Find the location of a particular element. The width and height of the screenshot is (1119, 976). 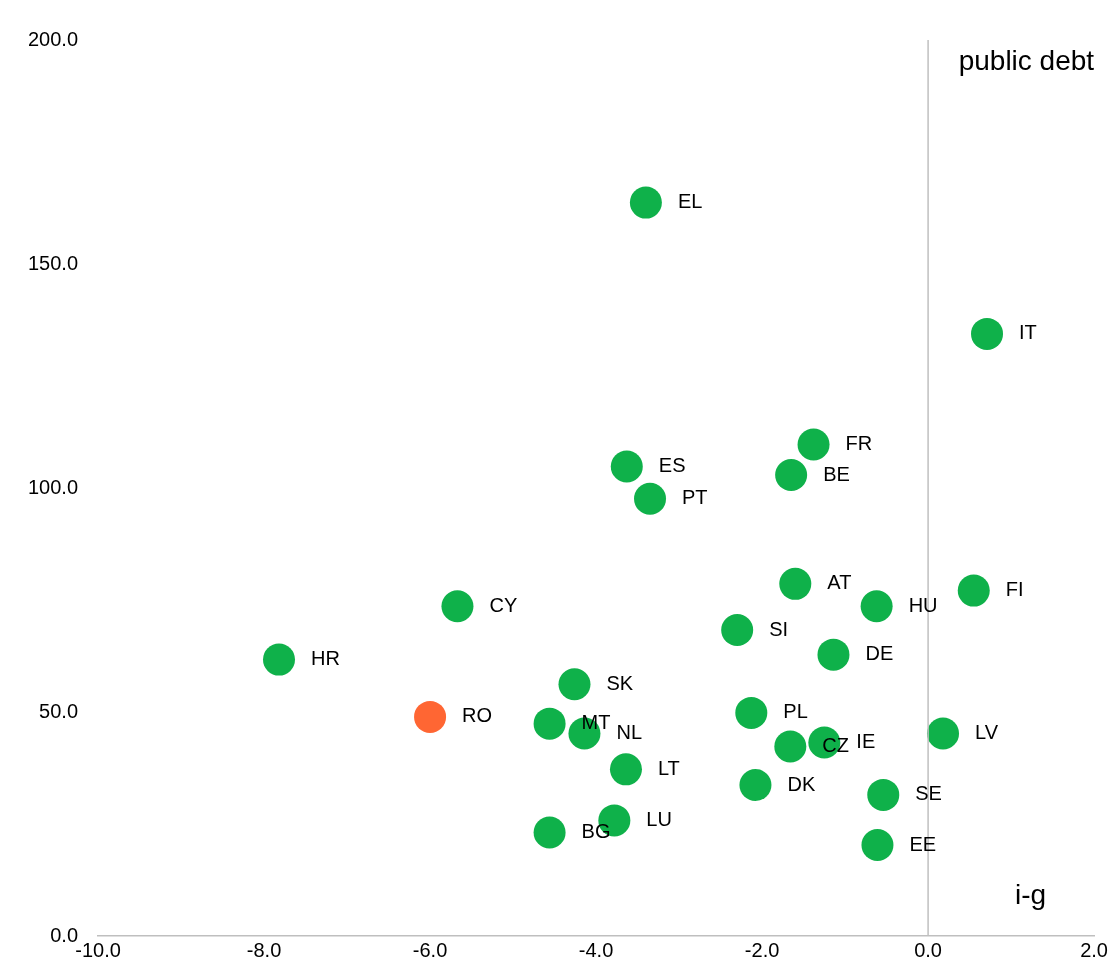

annotation: IE is located at coordinates (866, 740).